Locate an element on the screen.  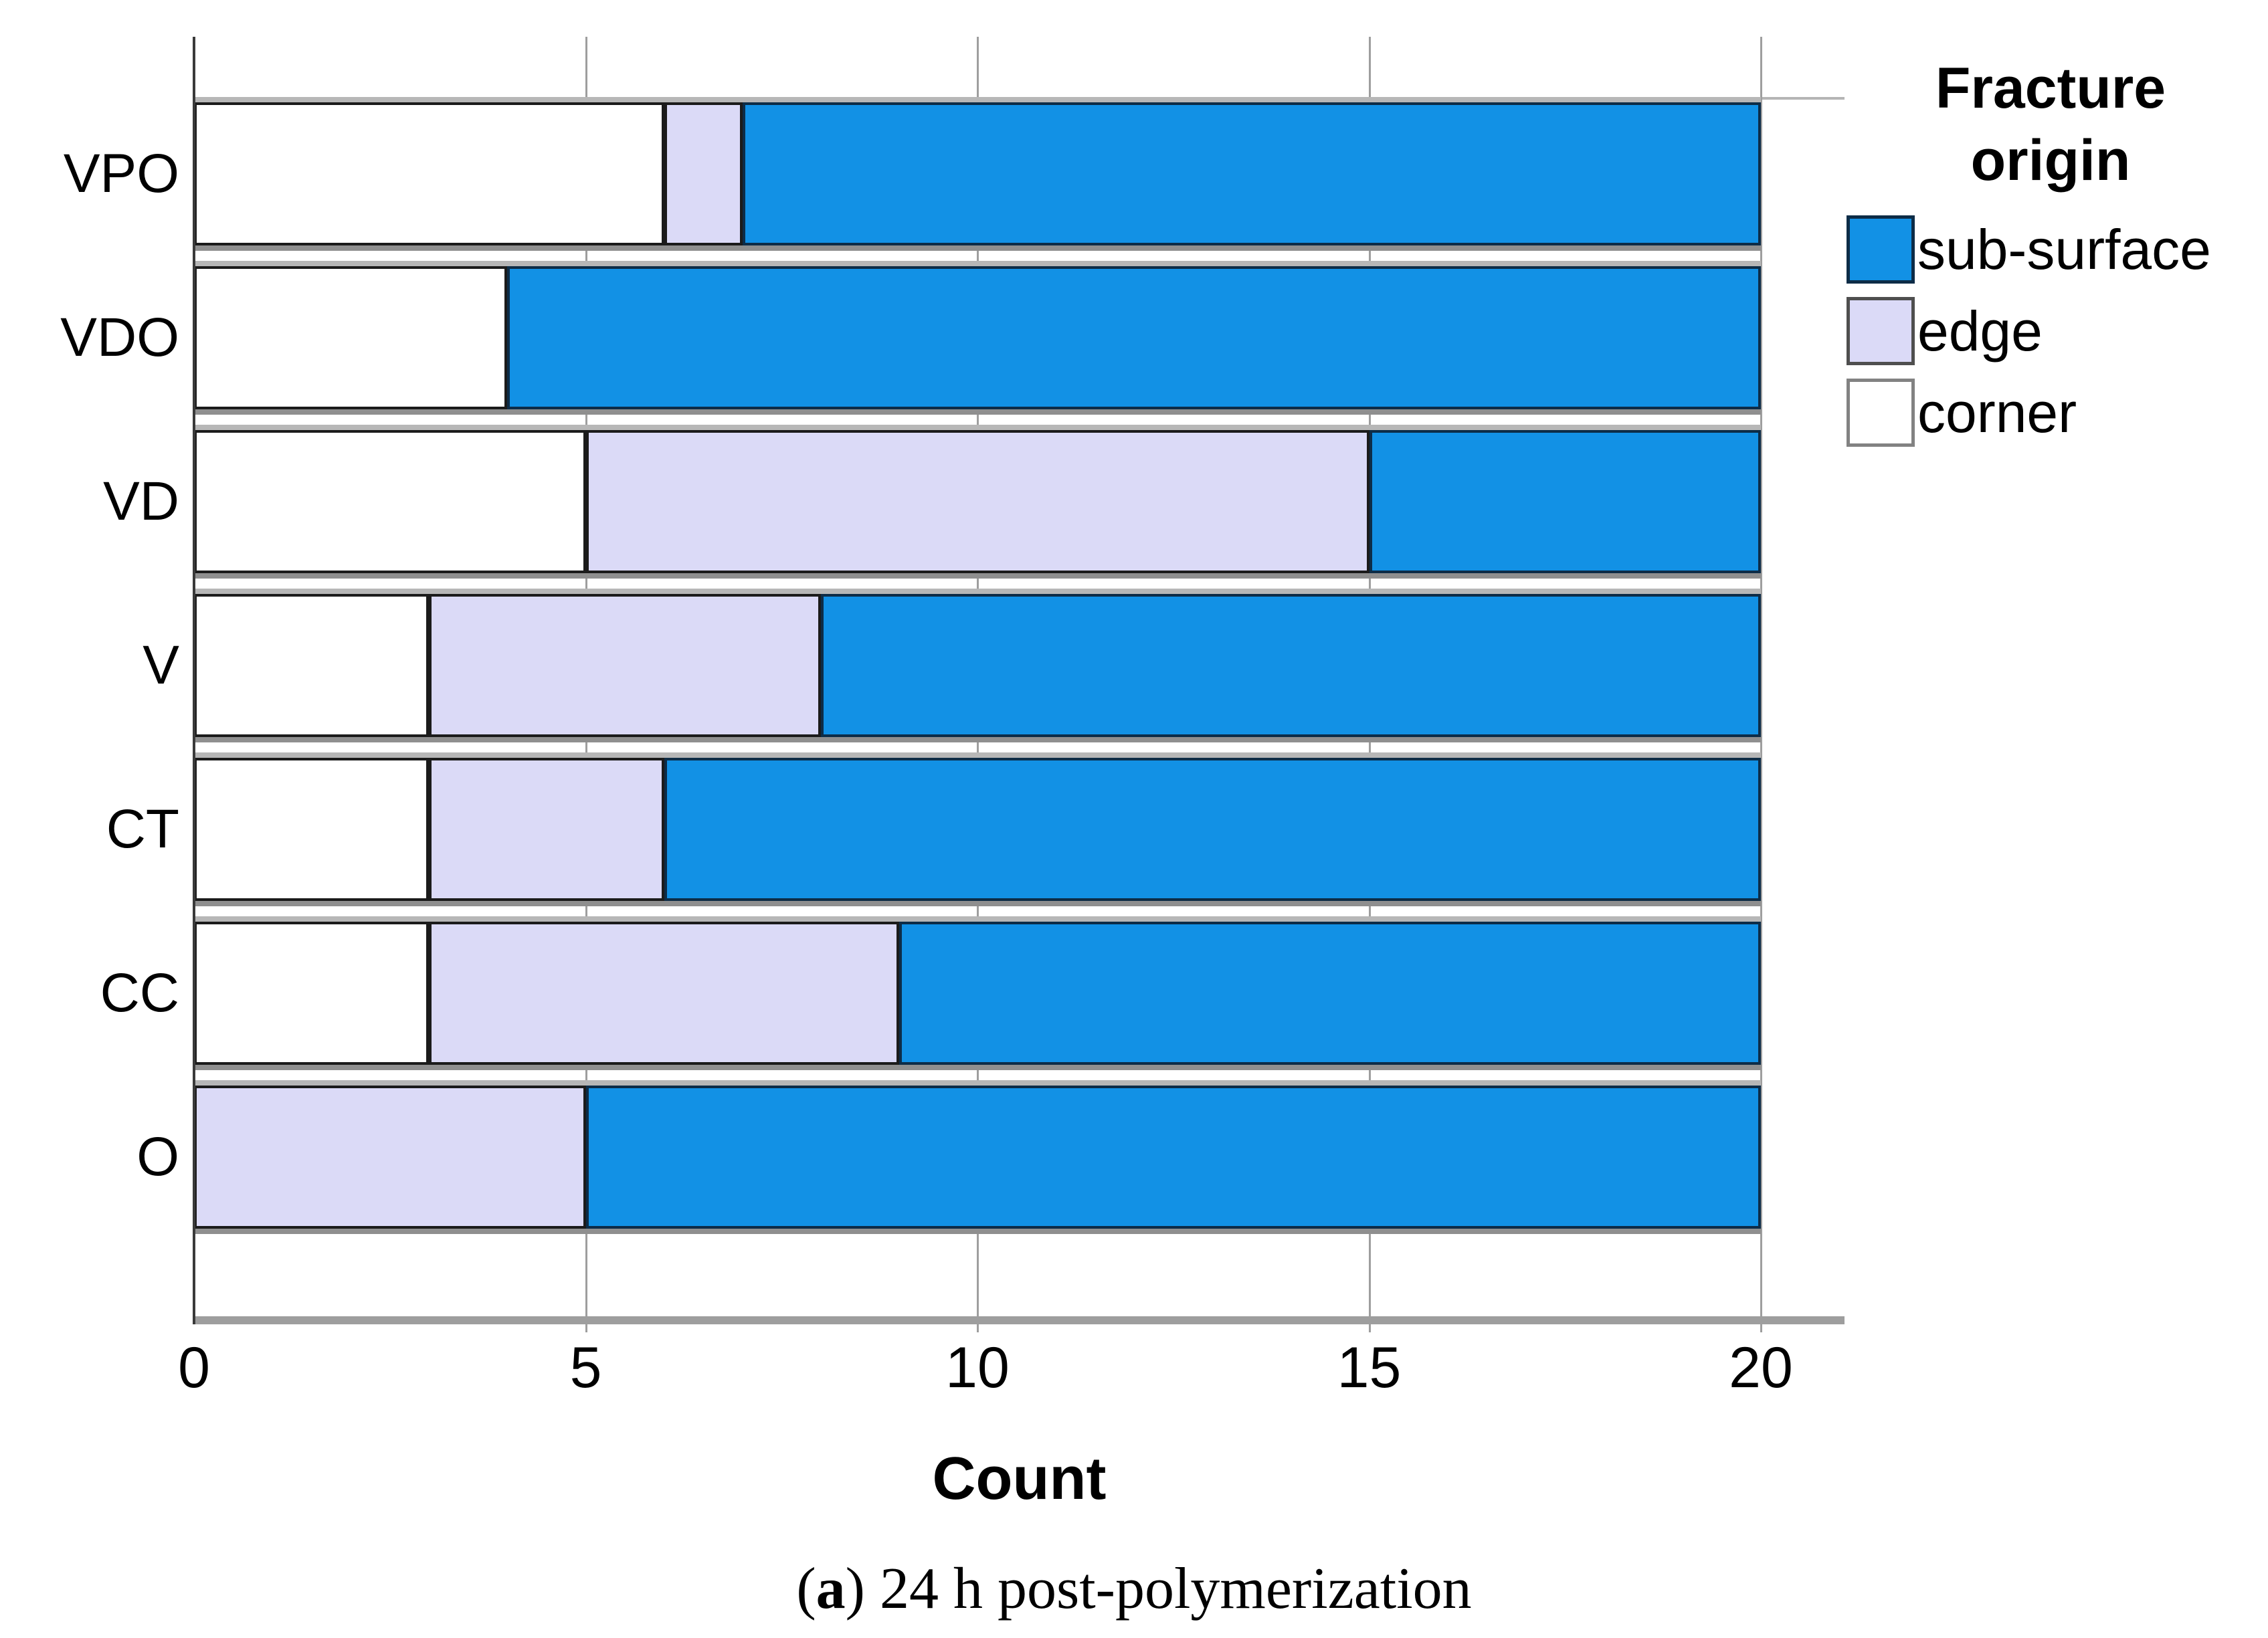
bar-segment-CT-sub-surface is located at coordinates (1212, 830).